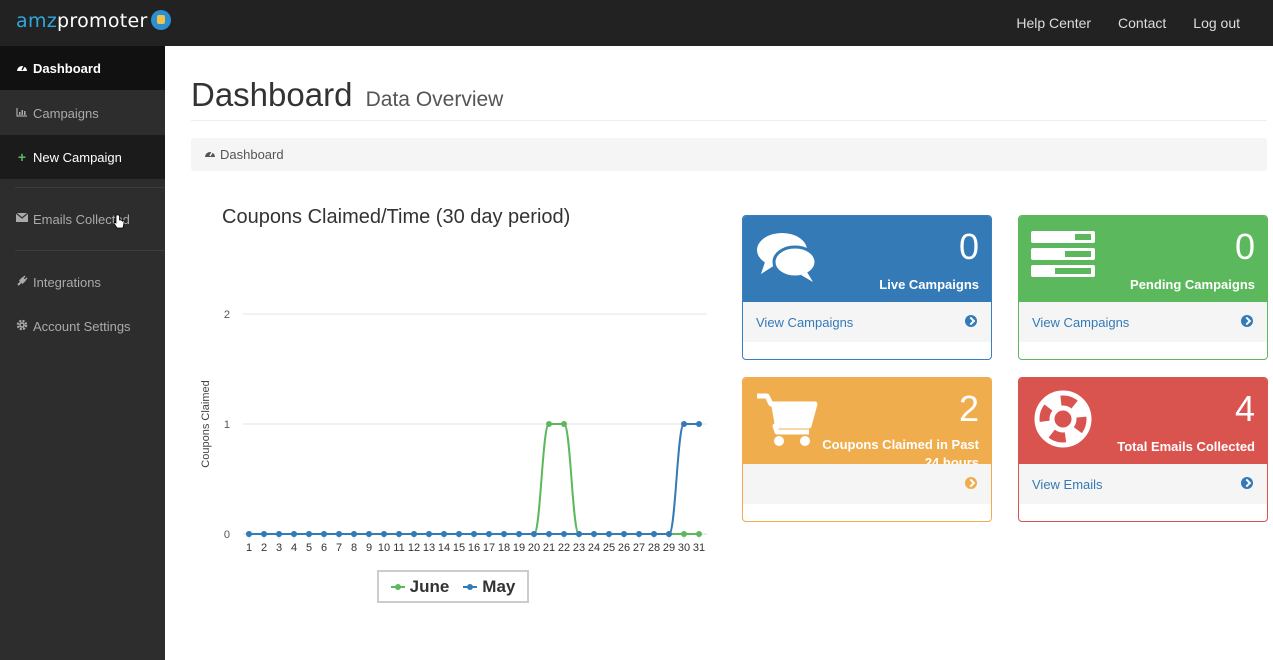 Image resolution: width=1273 pixels, height=660 pixels. I want to click on x-tick-label: 30, so click(684, 548).